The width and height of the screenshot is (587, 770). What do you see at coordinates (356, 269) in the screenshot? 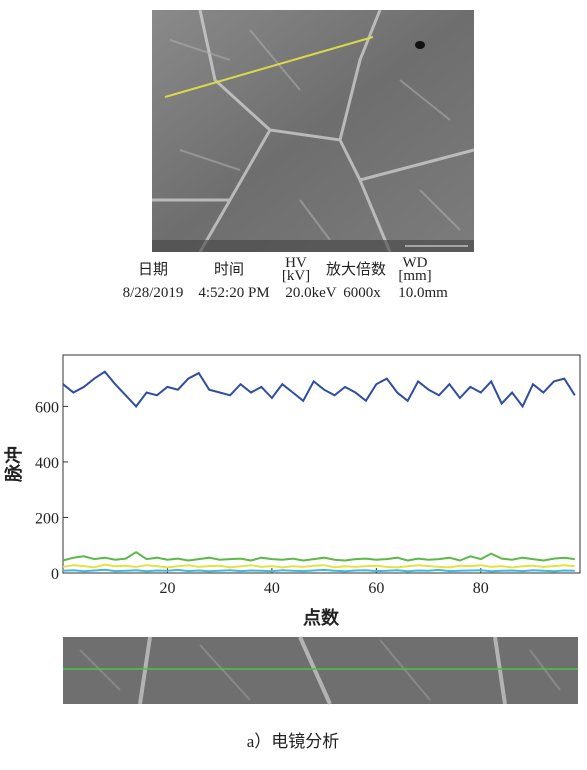
I see `meta-header: 放大倍数` at bounding box center [356, 269].